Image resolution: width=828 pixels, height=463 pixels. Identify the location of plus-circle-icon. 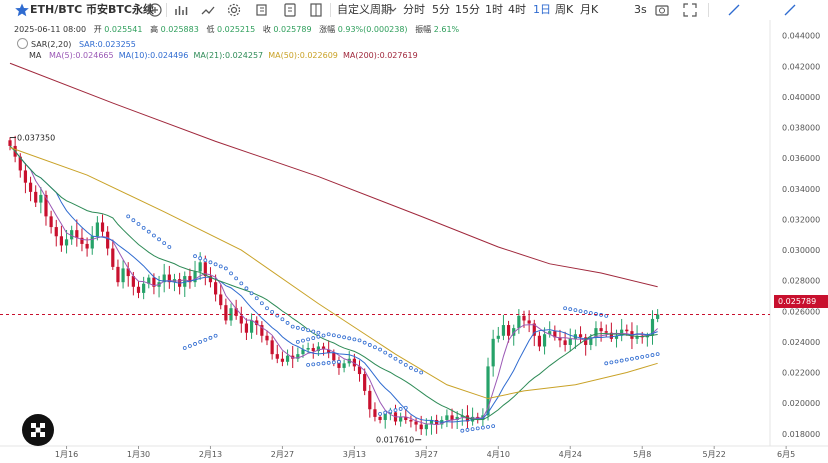
(155, 10).